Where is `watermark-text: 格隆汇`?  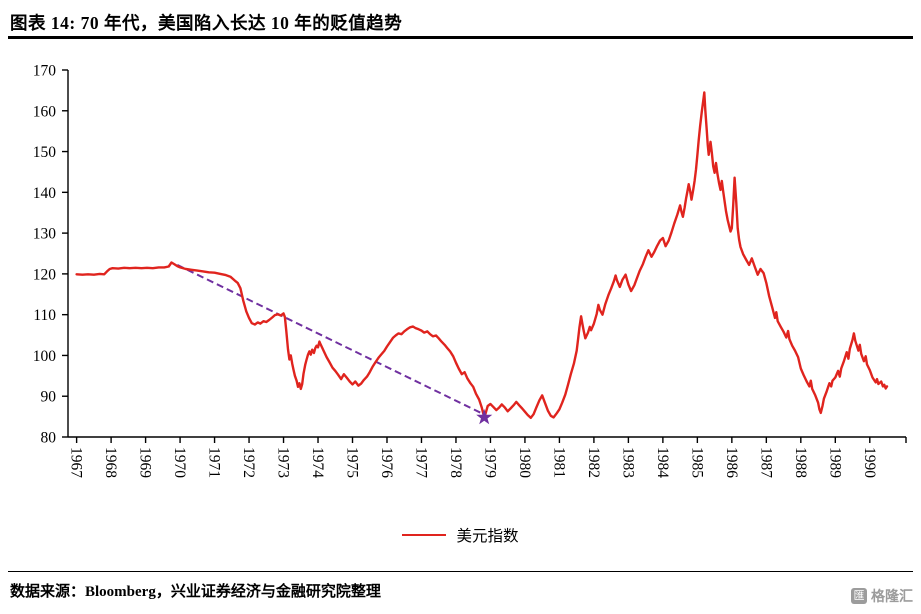 watermark-text: 格隆汇 is located at coordinates (892, 597).